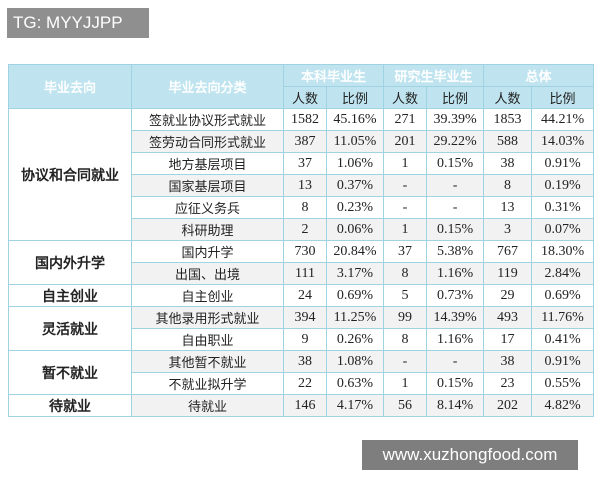  I want to click on ratio-cell: 1.16%, so click(455, 273).